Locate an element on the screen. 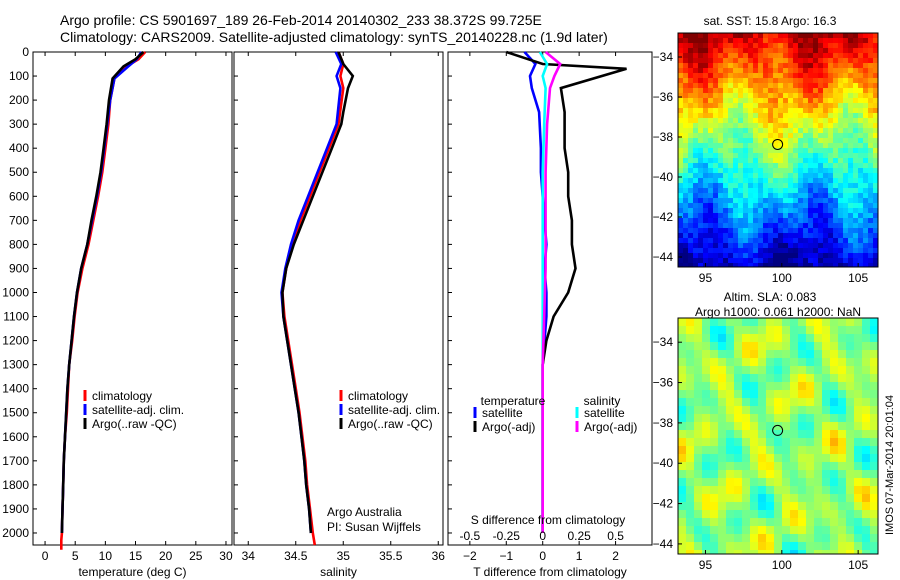  chart-2-xtick-label: −1 is located at coordinates (506, 556).